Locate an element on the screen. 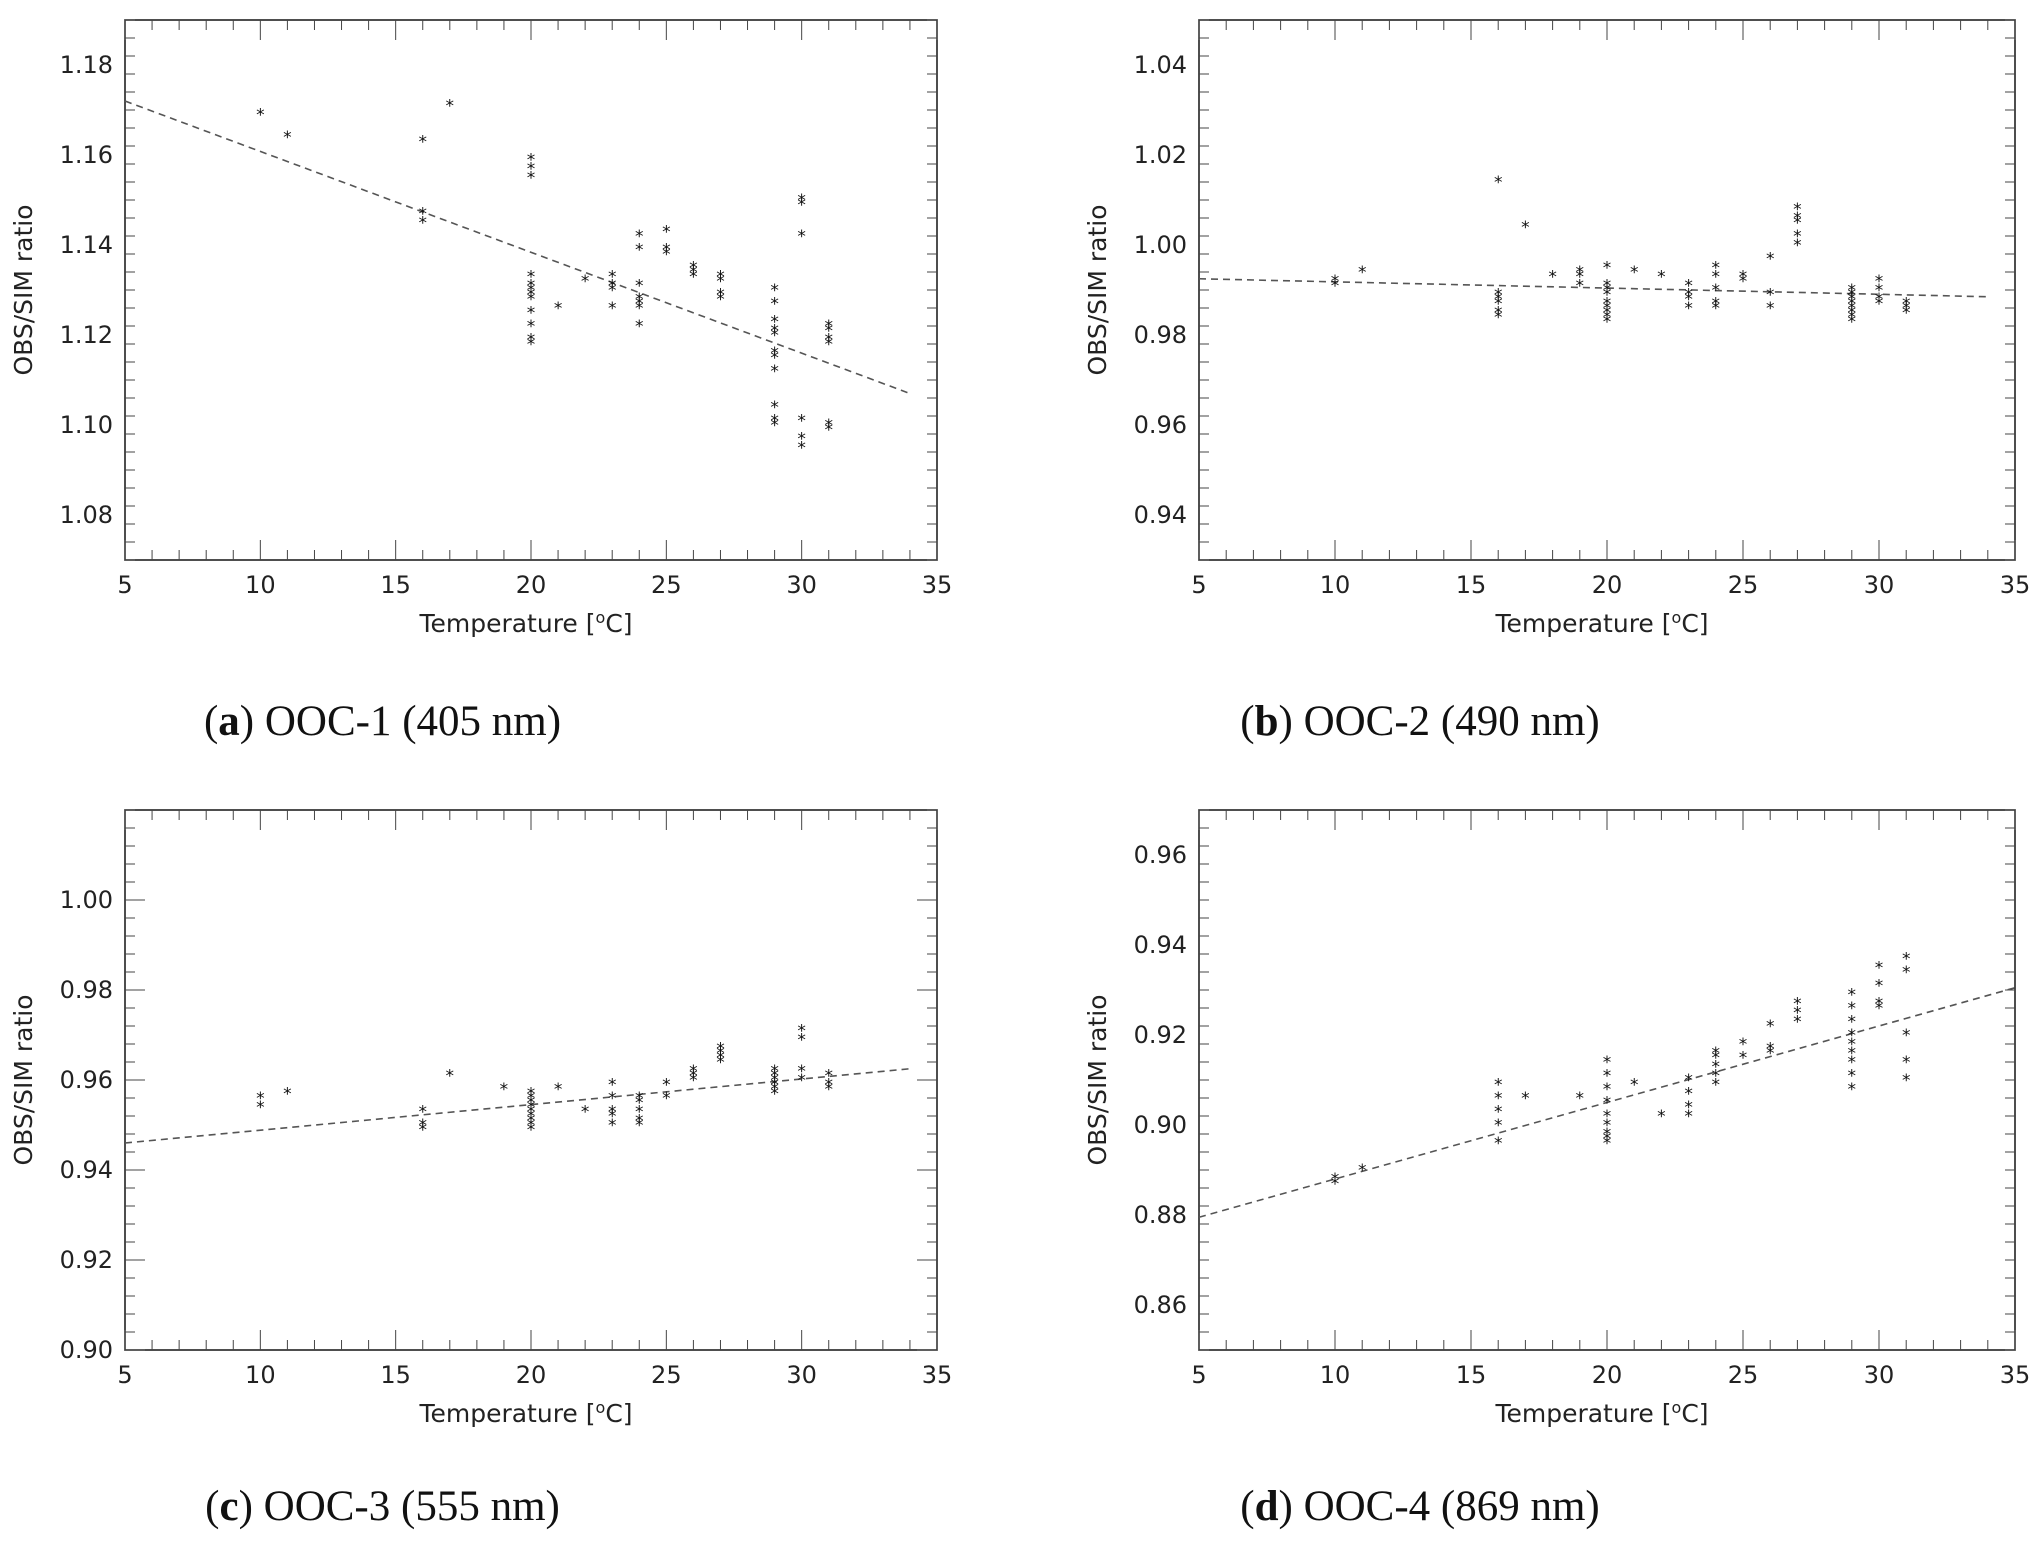 The width and height of the screenshot is (2043, 1546). panel-d-x-tick-label: 25 is located at coordinates (1743, 1375).